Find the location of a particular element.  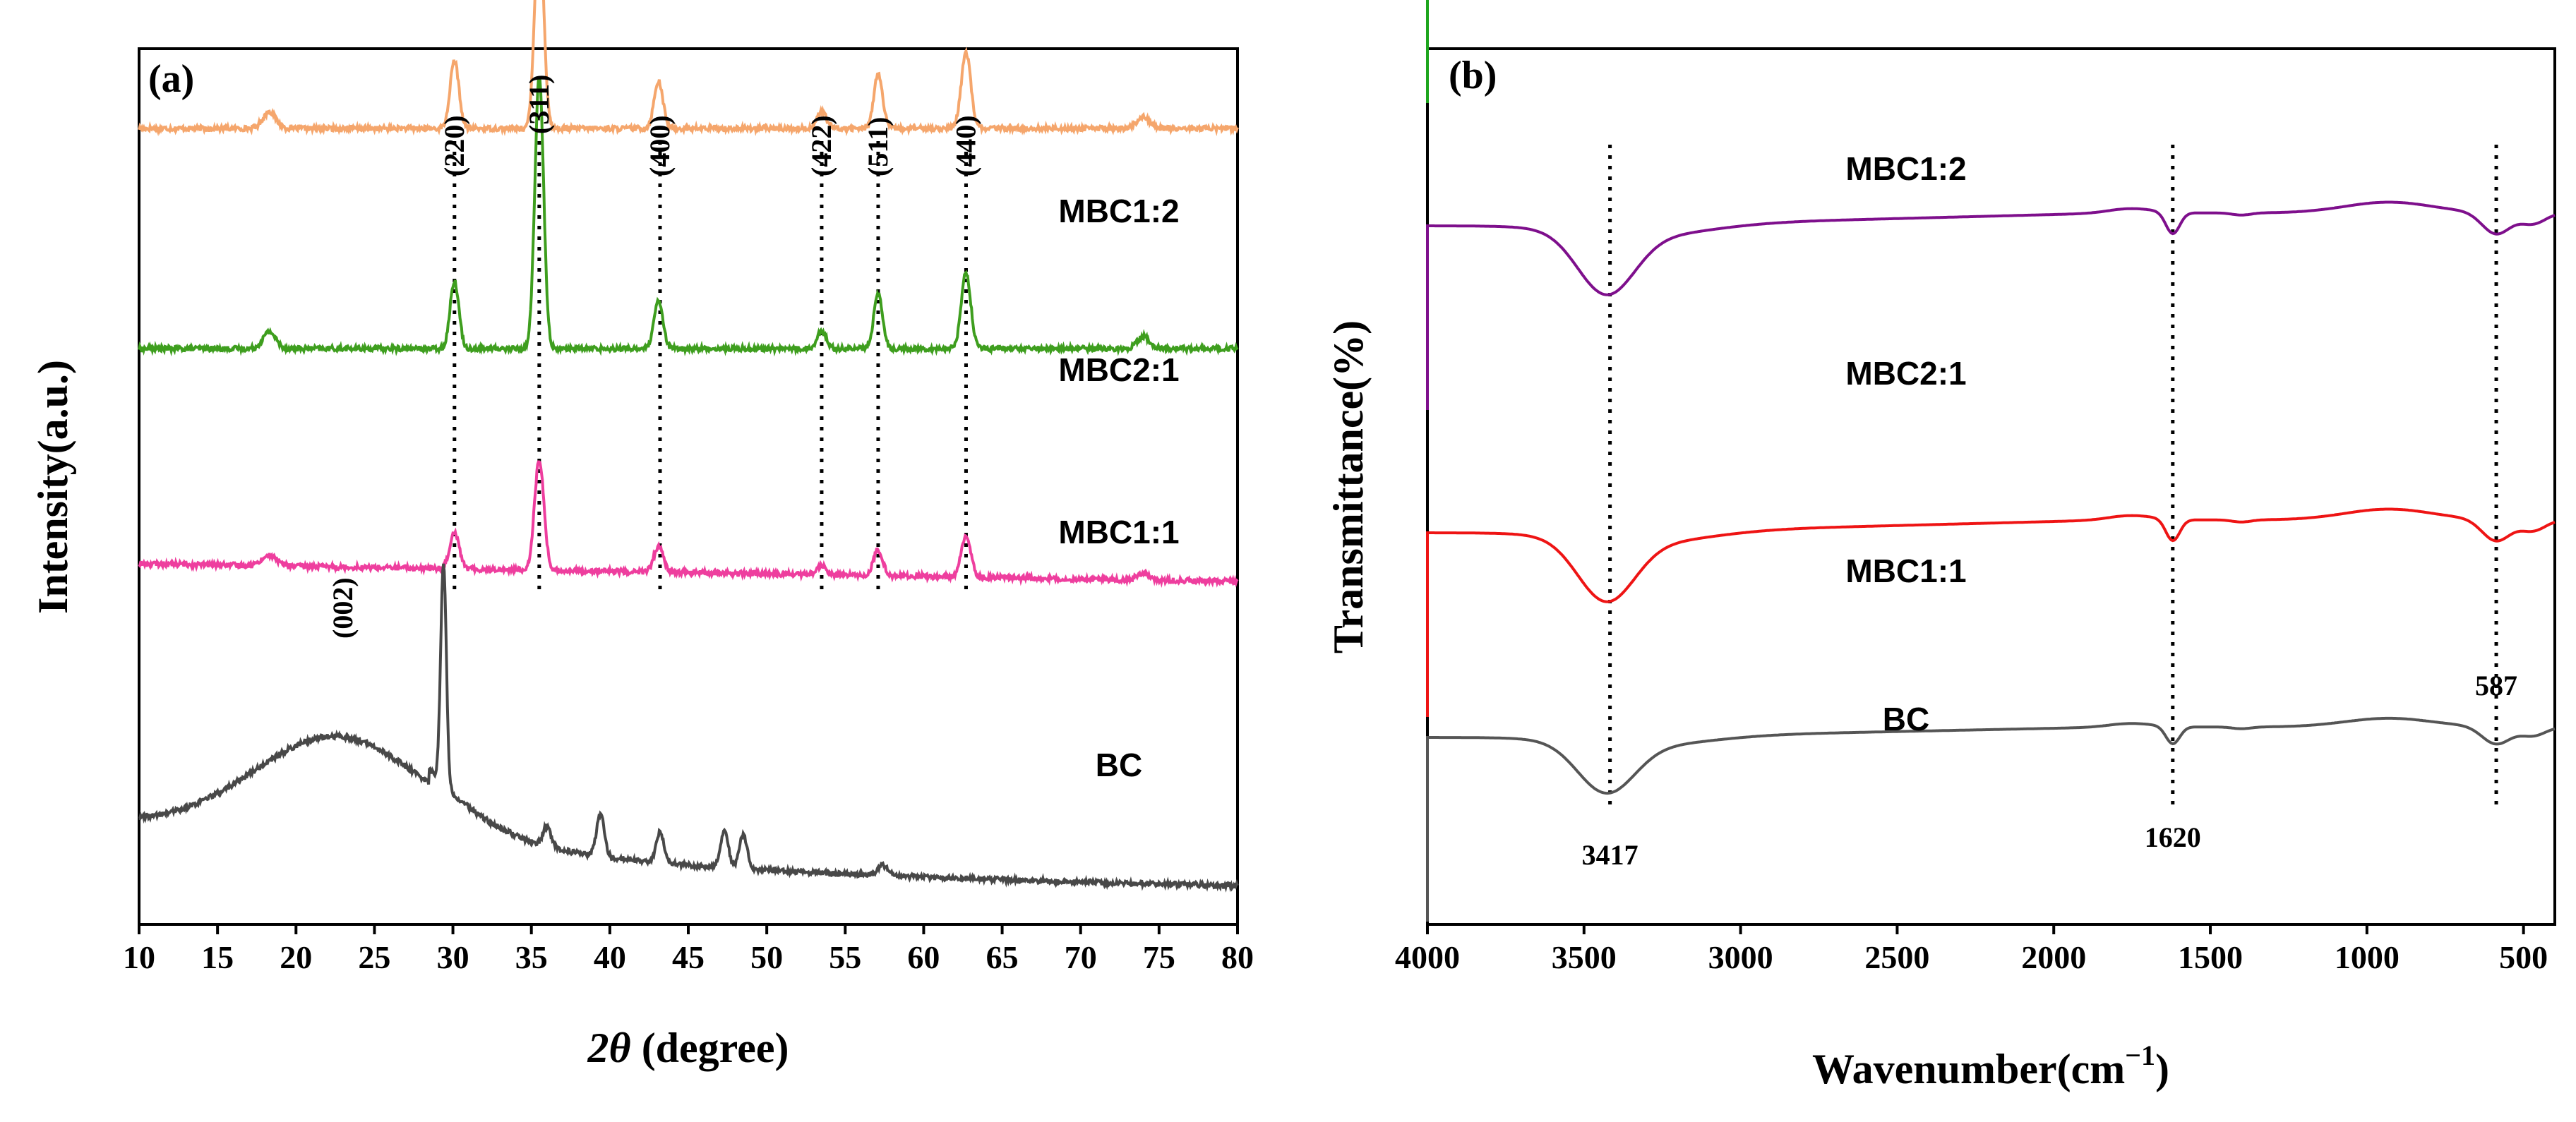

xrd-peak-label: (422) is located at coordinates (821, 145).